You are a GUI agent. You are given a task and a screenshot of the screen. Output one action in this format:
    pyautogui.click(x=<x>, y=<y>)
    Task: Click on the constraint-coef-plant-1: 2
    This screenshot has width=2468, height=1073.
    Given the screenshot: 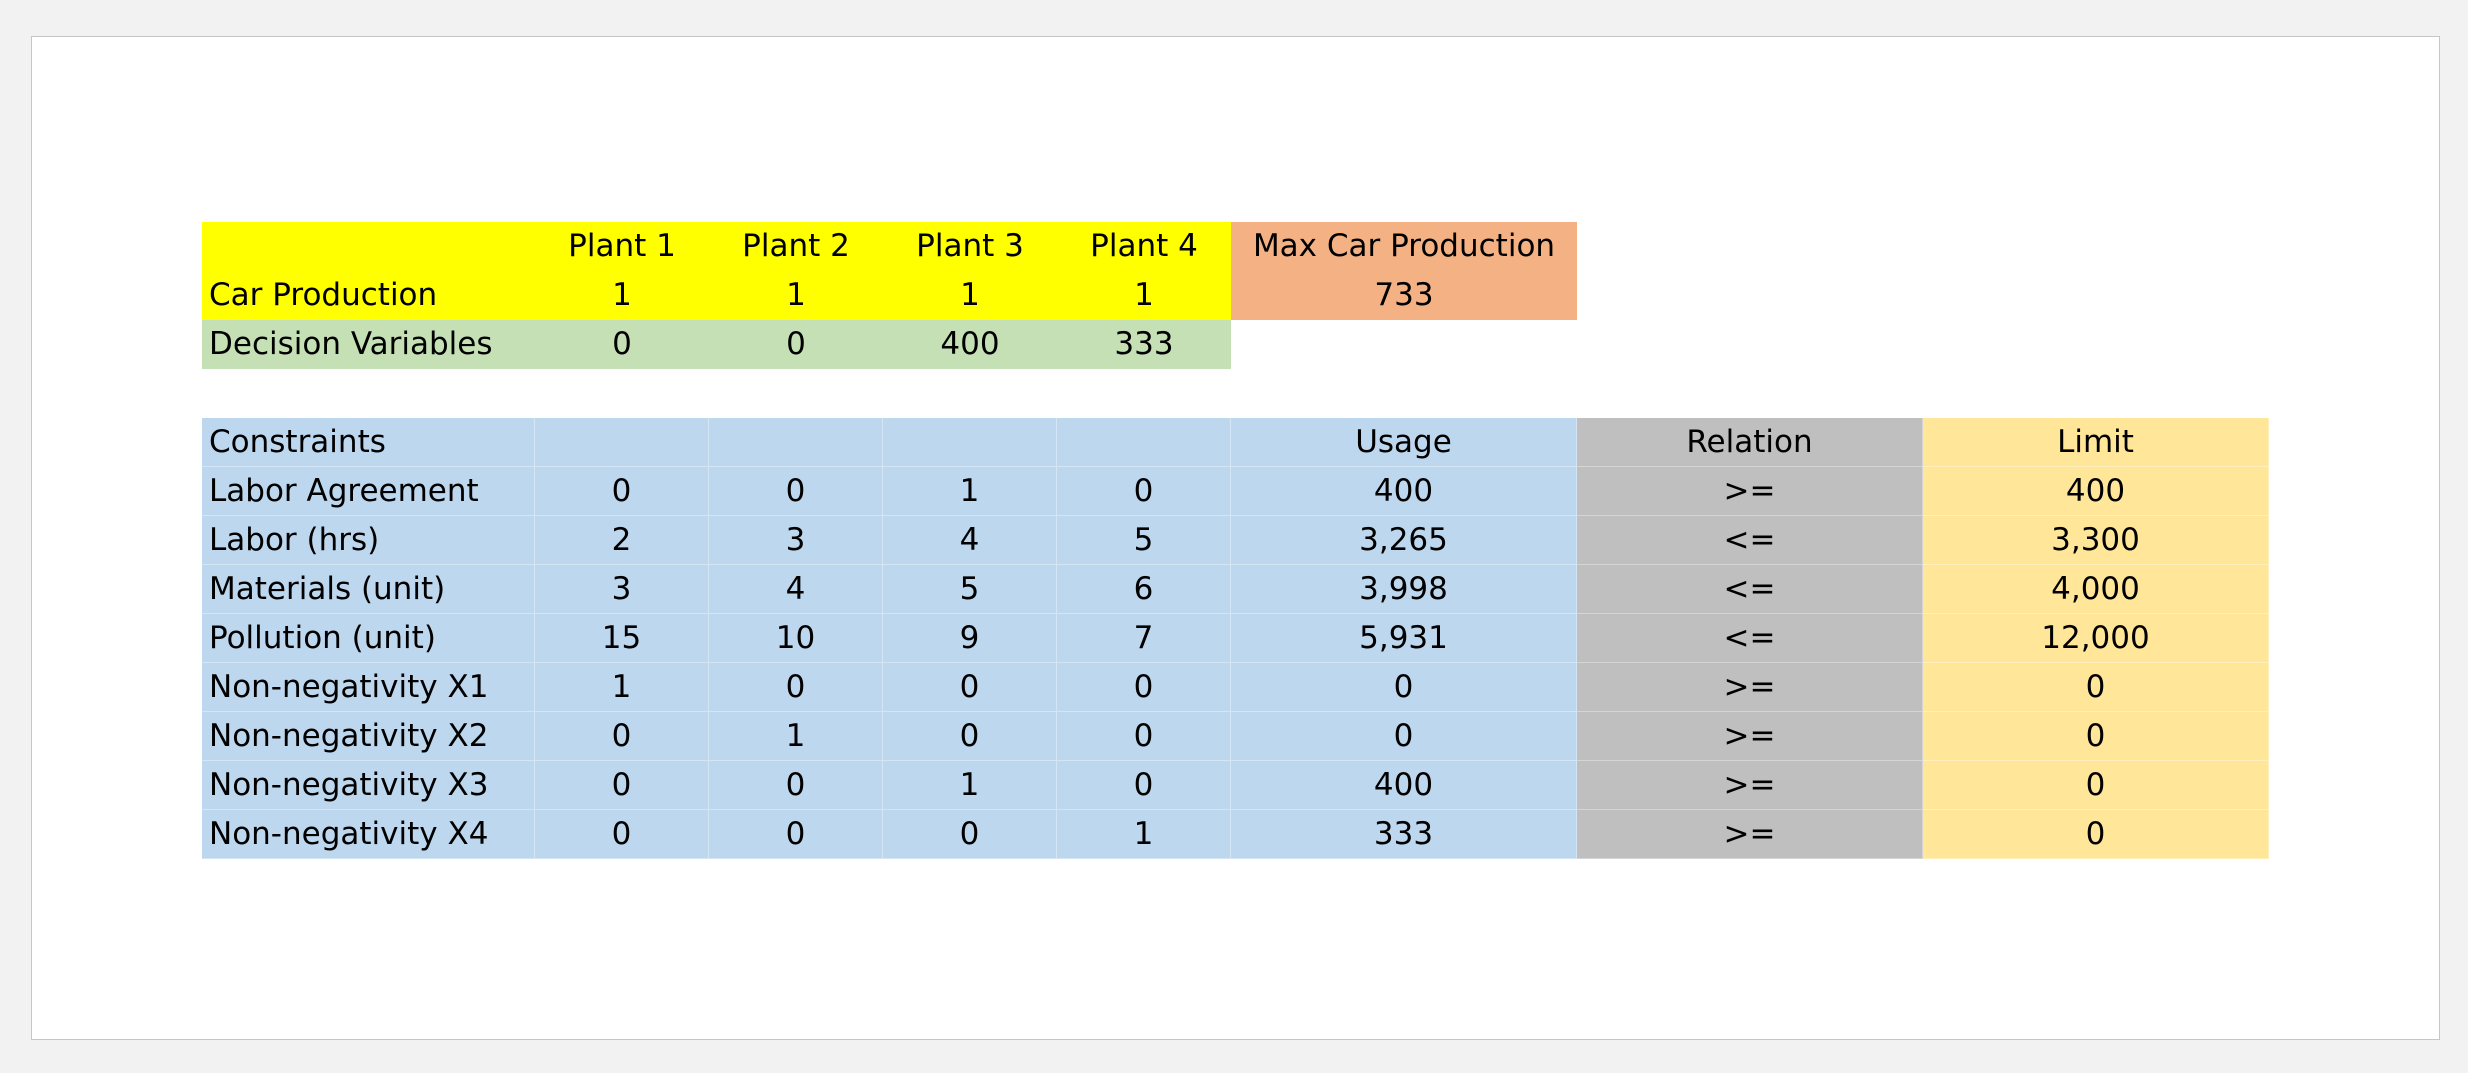 What is the action you would take?
    pyautogui.click(x=622, y=540)
    